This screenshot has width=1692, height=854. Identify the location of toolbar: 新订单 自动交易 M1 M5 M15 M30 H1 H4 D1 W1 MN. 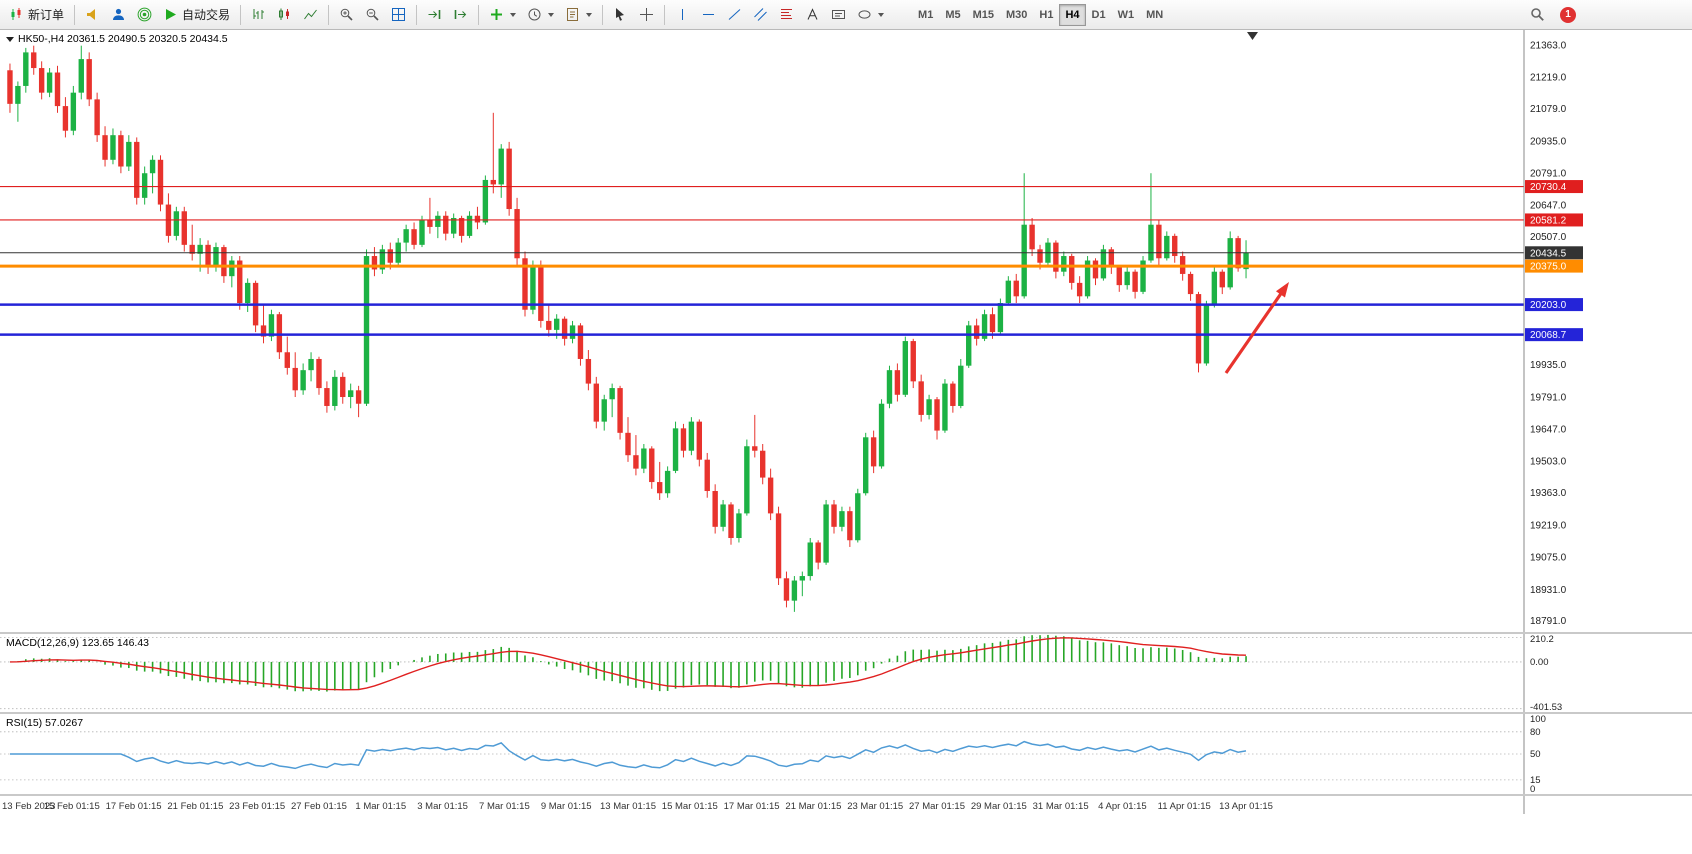
(846, 15).